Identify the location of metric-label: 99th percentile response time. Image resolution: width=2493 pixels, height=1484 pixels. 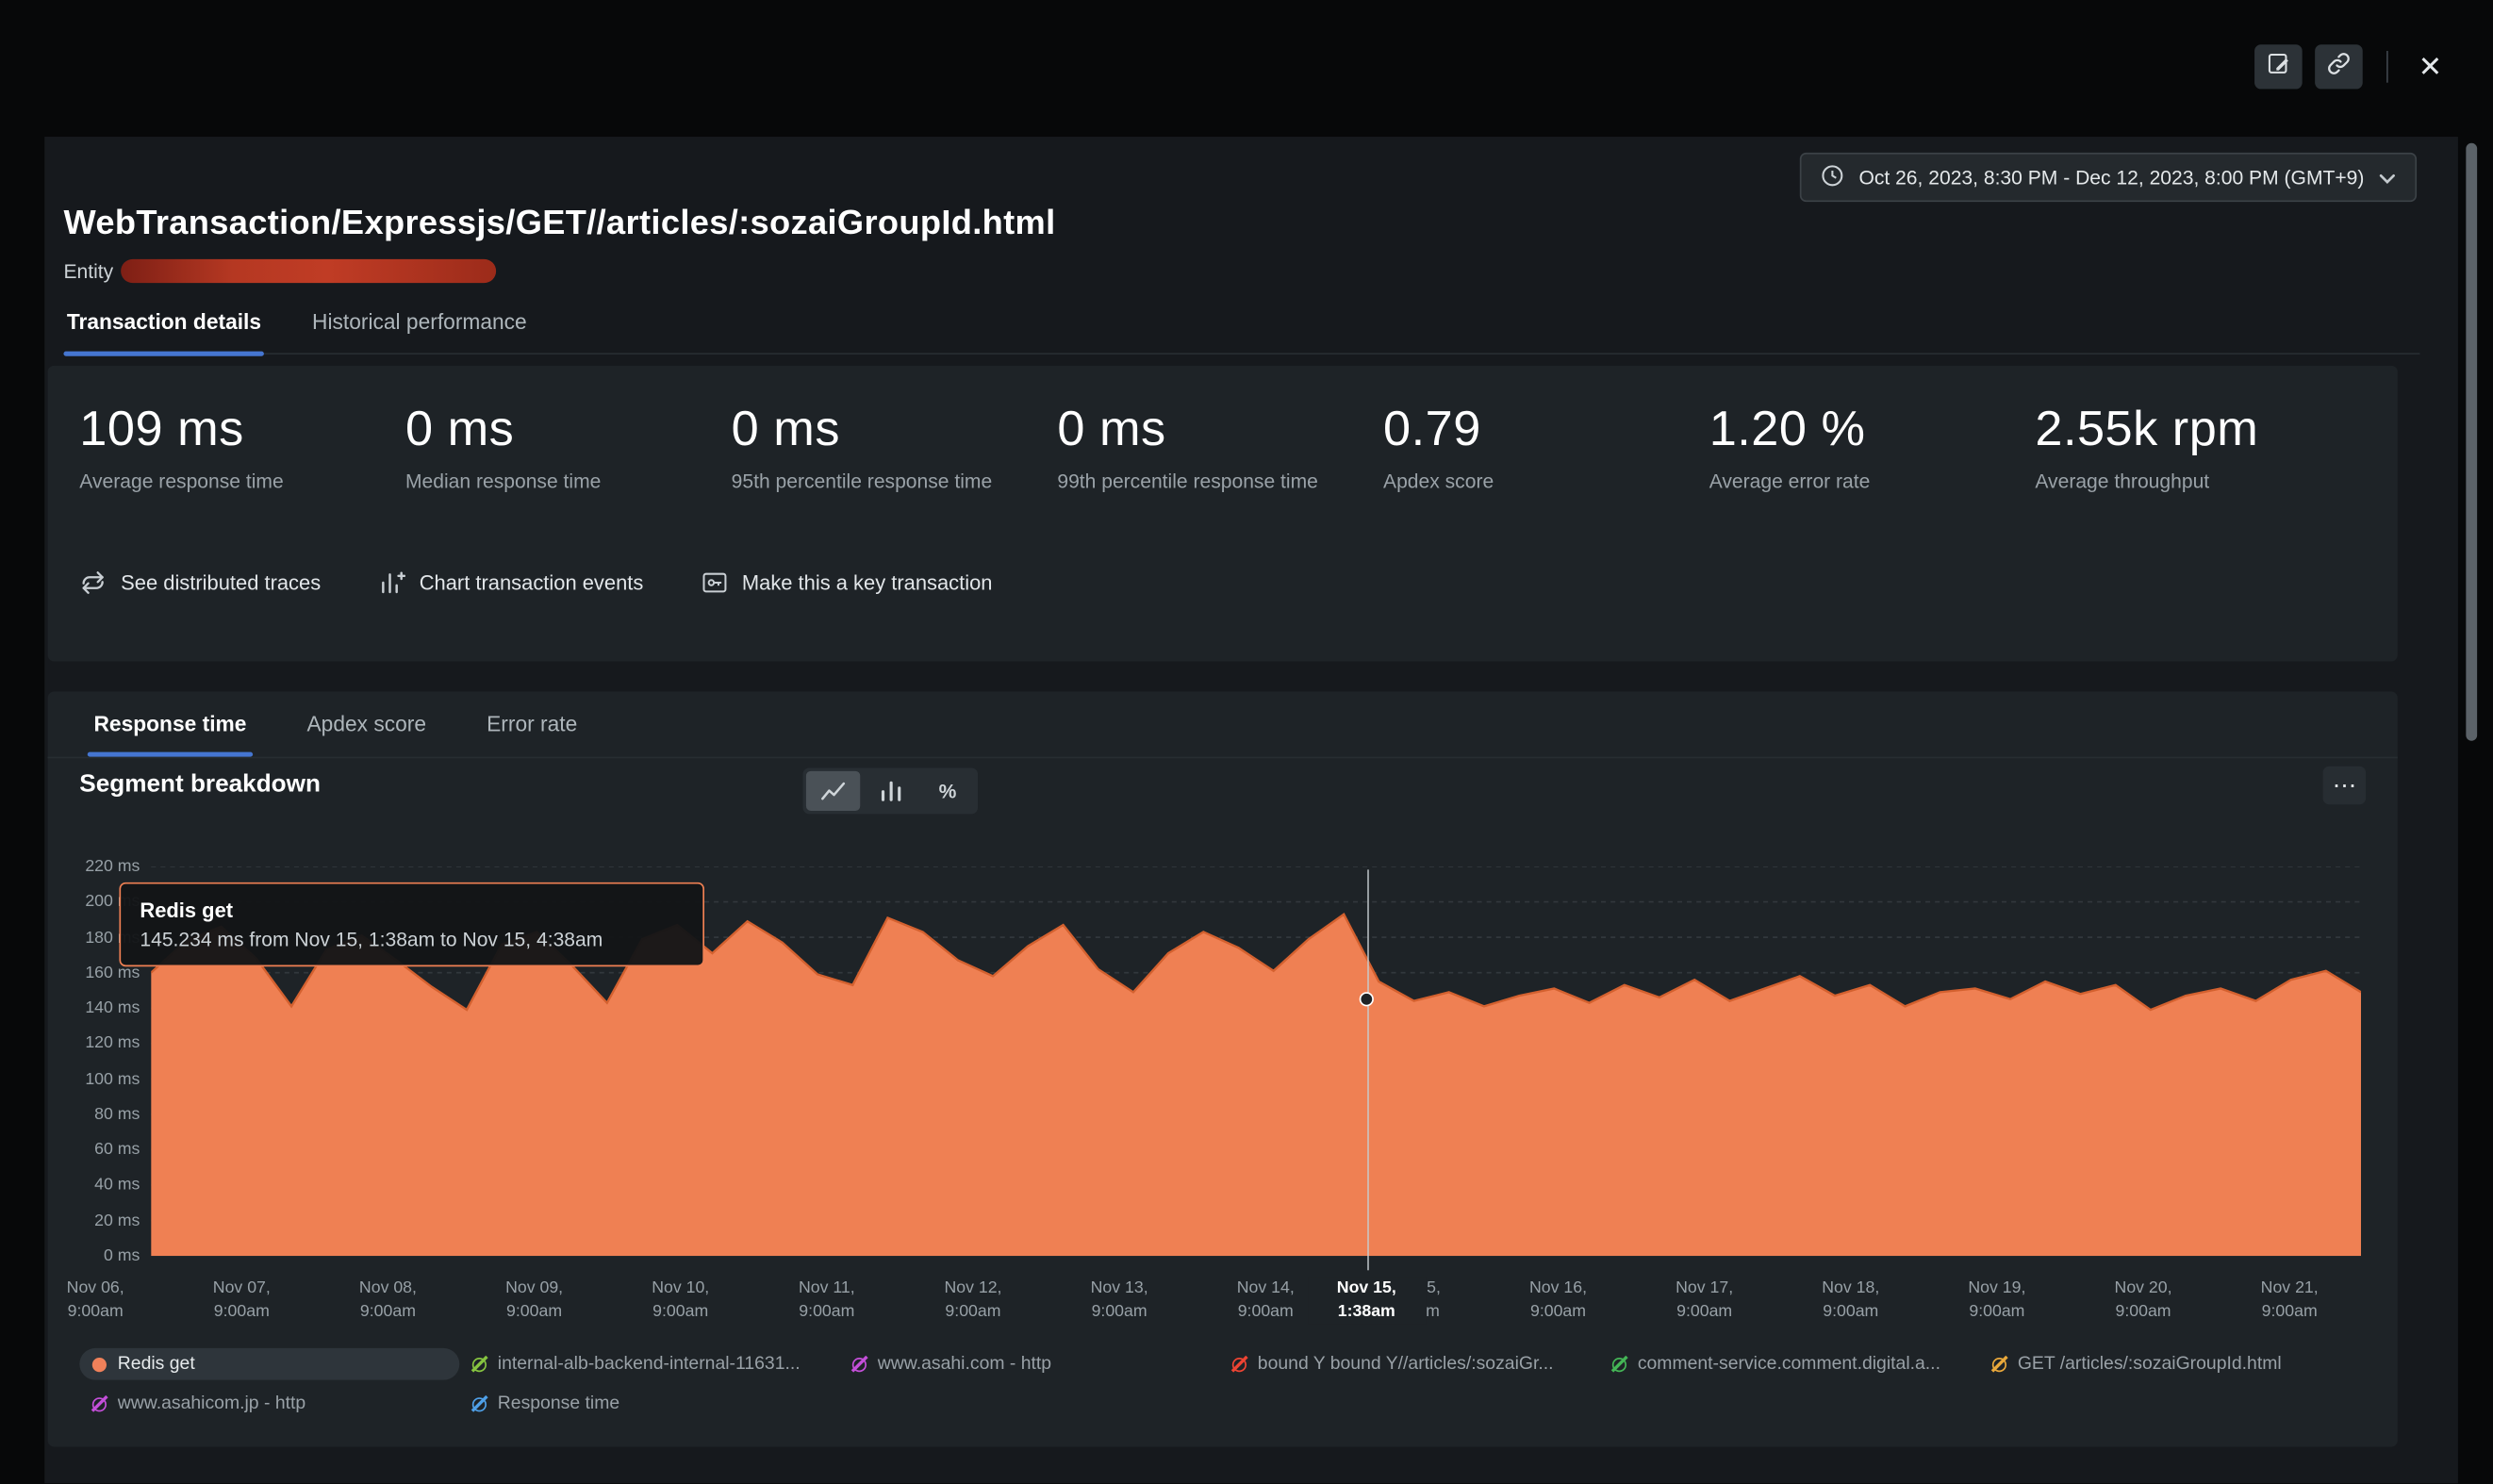
(1187, 481).